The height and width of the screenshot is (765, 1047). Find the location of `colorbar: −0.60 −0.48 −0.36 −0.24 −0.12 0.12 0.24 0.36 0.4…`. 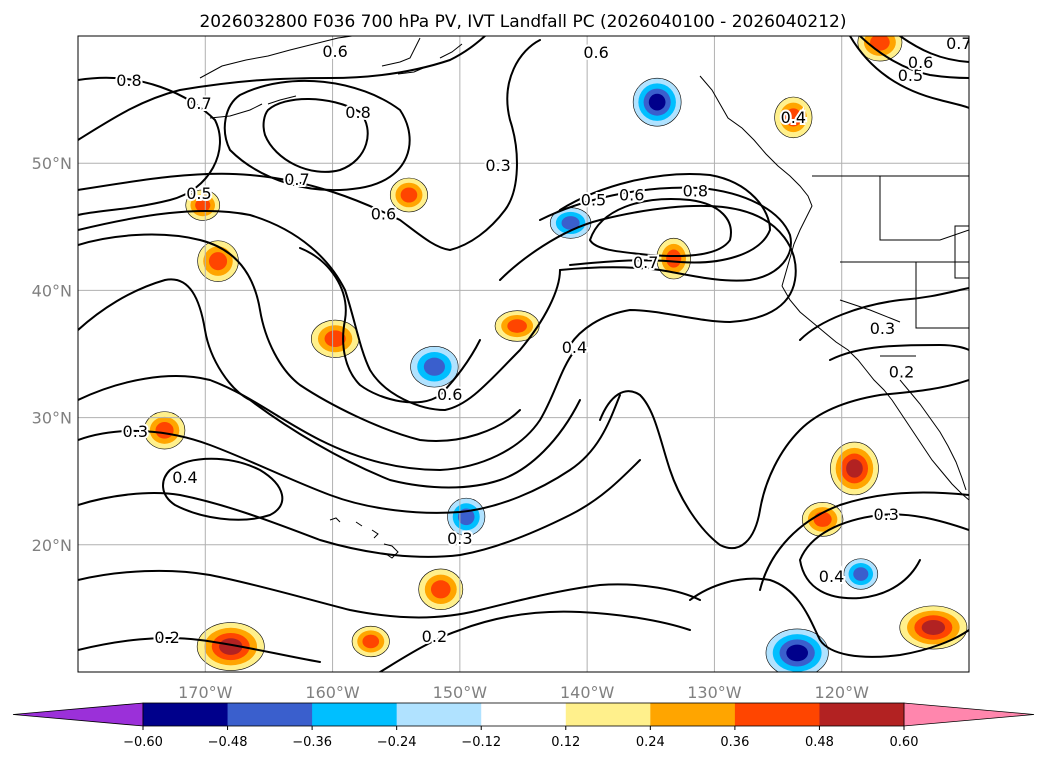

colorbar: −0.60 −0.48 −0.36 −0.24 −0.12 0.12 0.24 0.36 0.4… is located at coordinates (523, 726).